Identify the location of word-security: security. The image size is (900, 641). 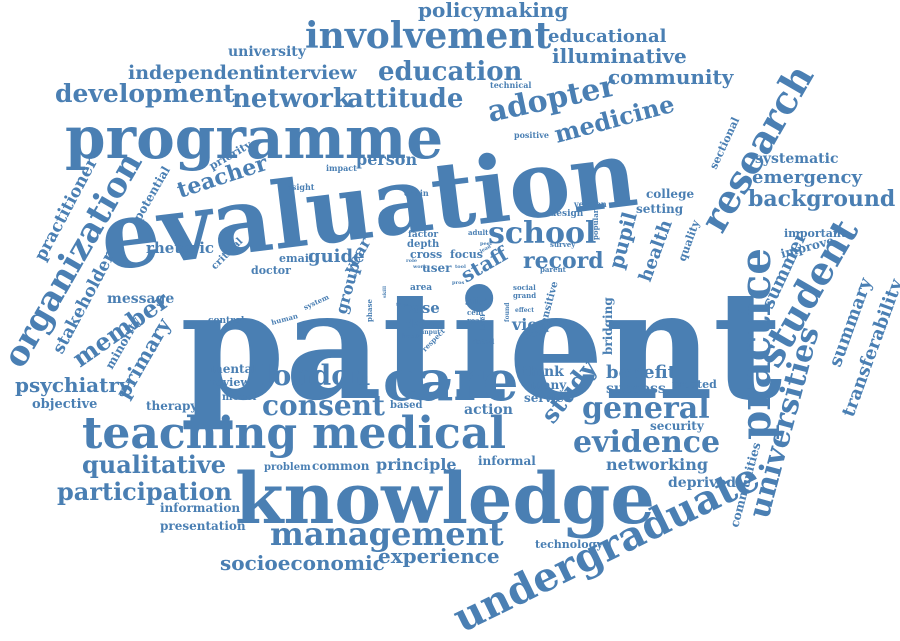
(677, 426).